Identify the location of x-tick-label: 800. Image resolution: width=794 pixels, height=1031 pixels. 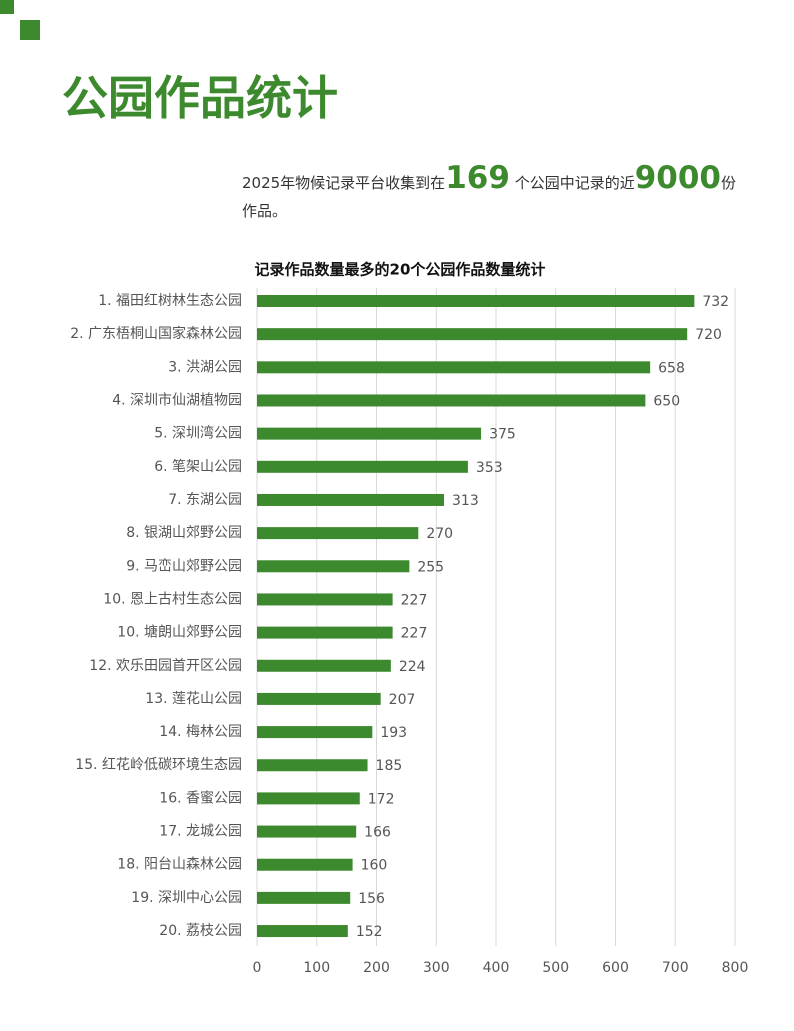
(735, 968).